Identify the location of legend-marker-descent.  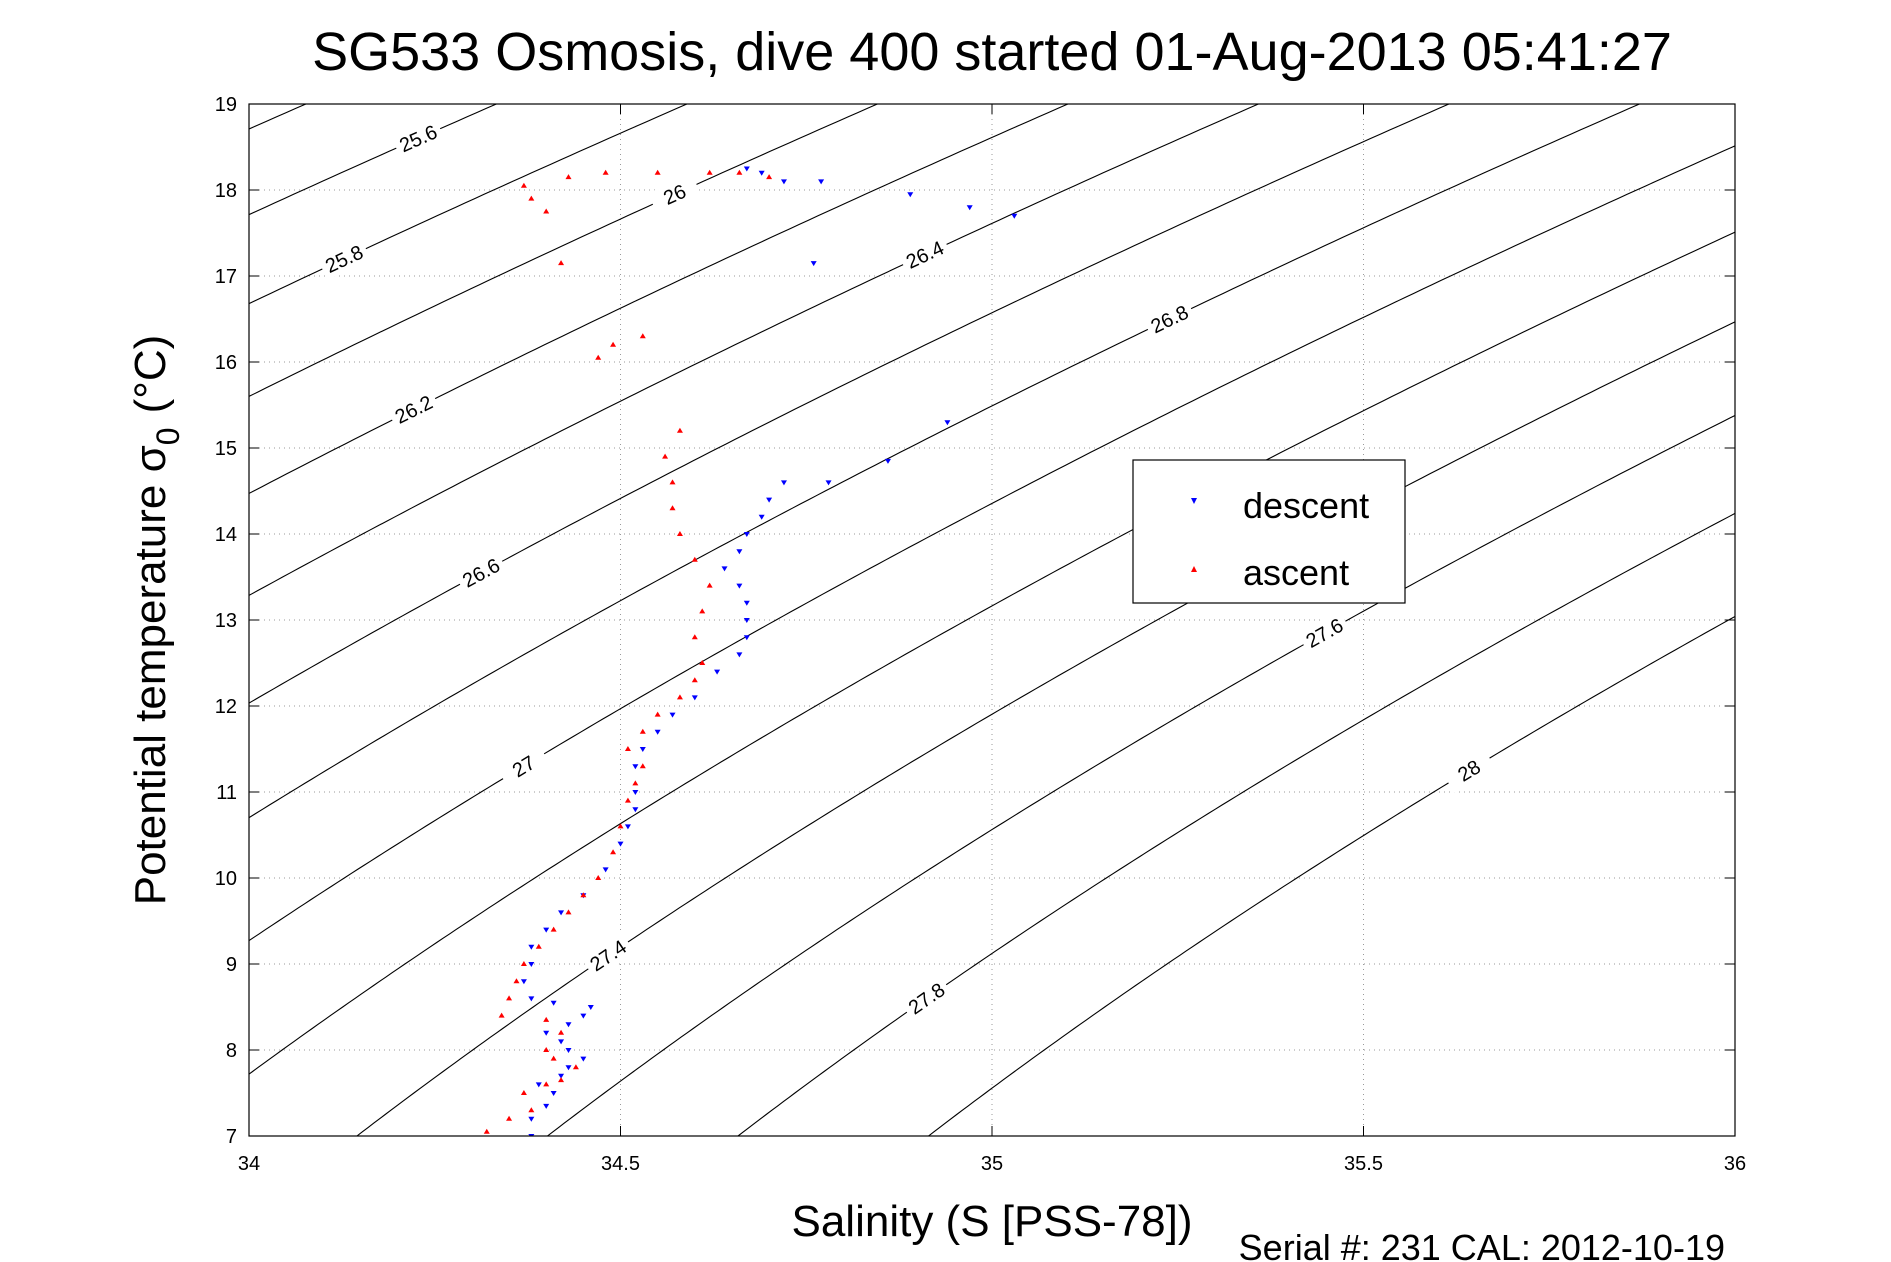
(1194, 501).